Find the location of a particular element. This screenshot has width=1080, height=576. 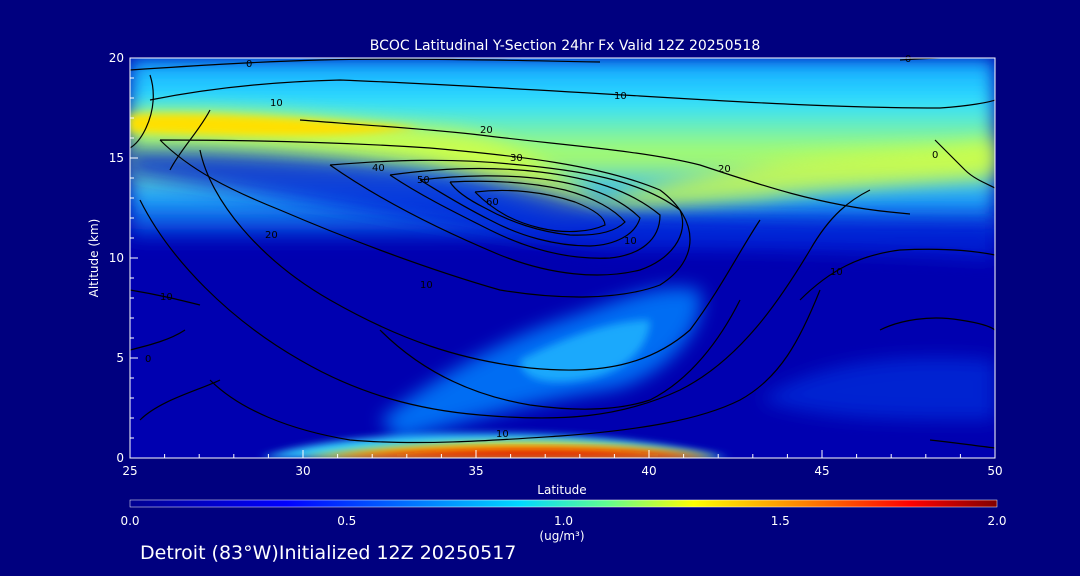

colorbar-frame is located at coordinates (563, 503).